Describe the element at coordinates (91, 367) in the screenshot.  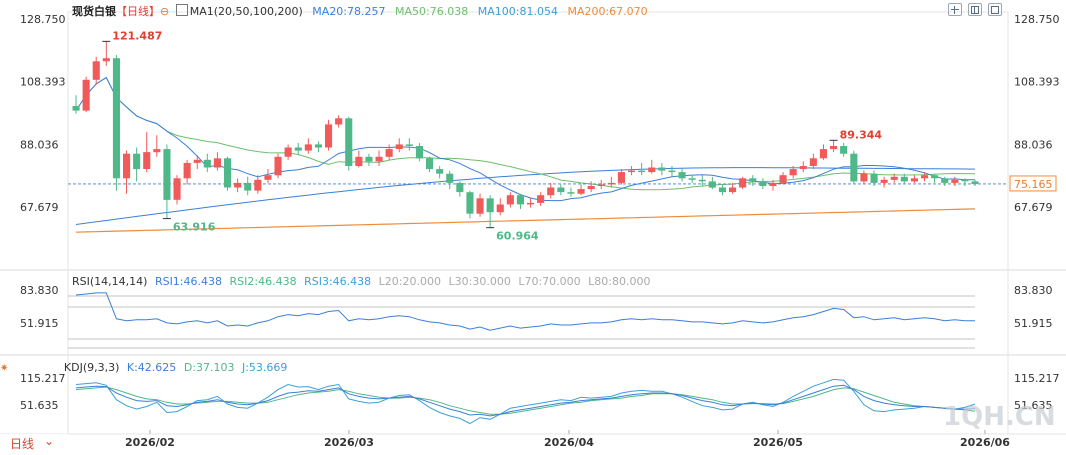
I see `kdj-title: KDJ(9,3,3)` at that location.